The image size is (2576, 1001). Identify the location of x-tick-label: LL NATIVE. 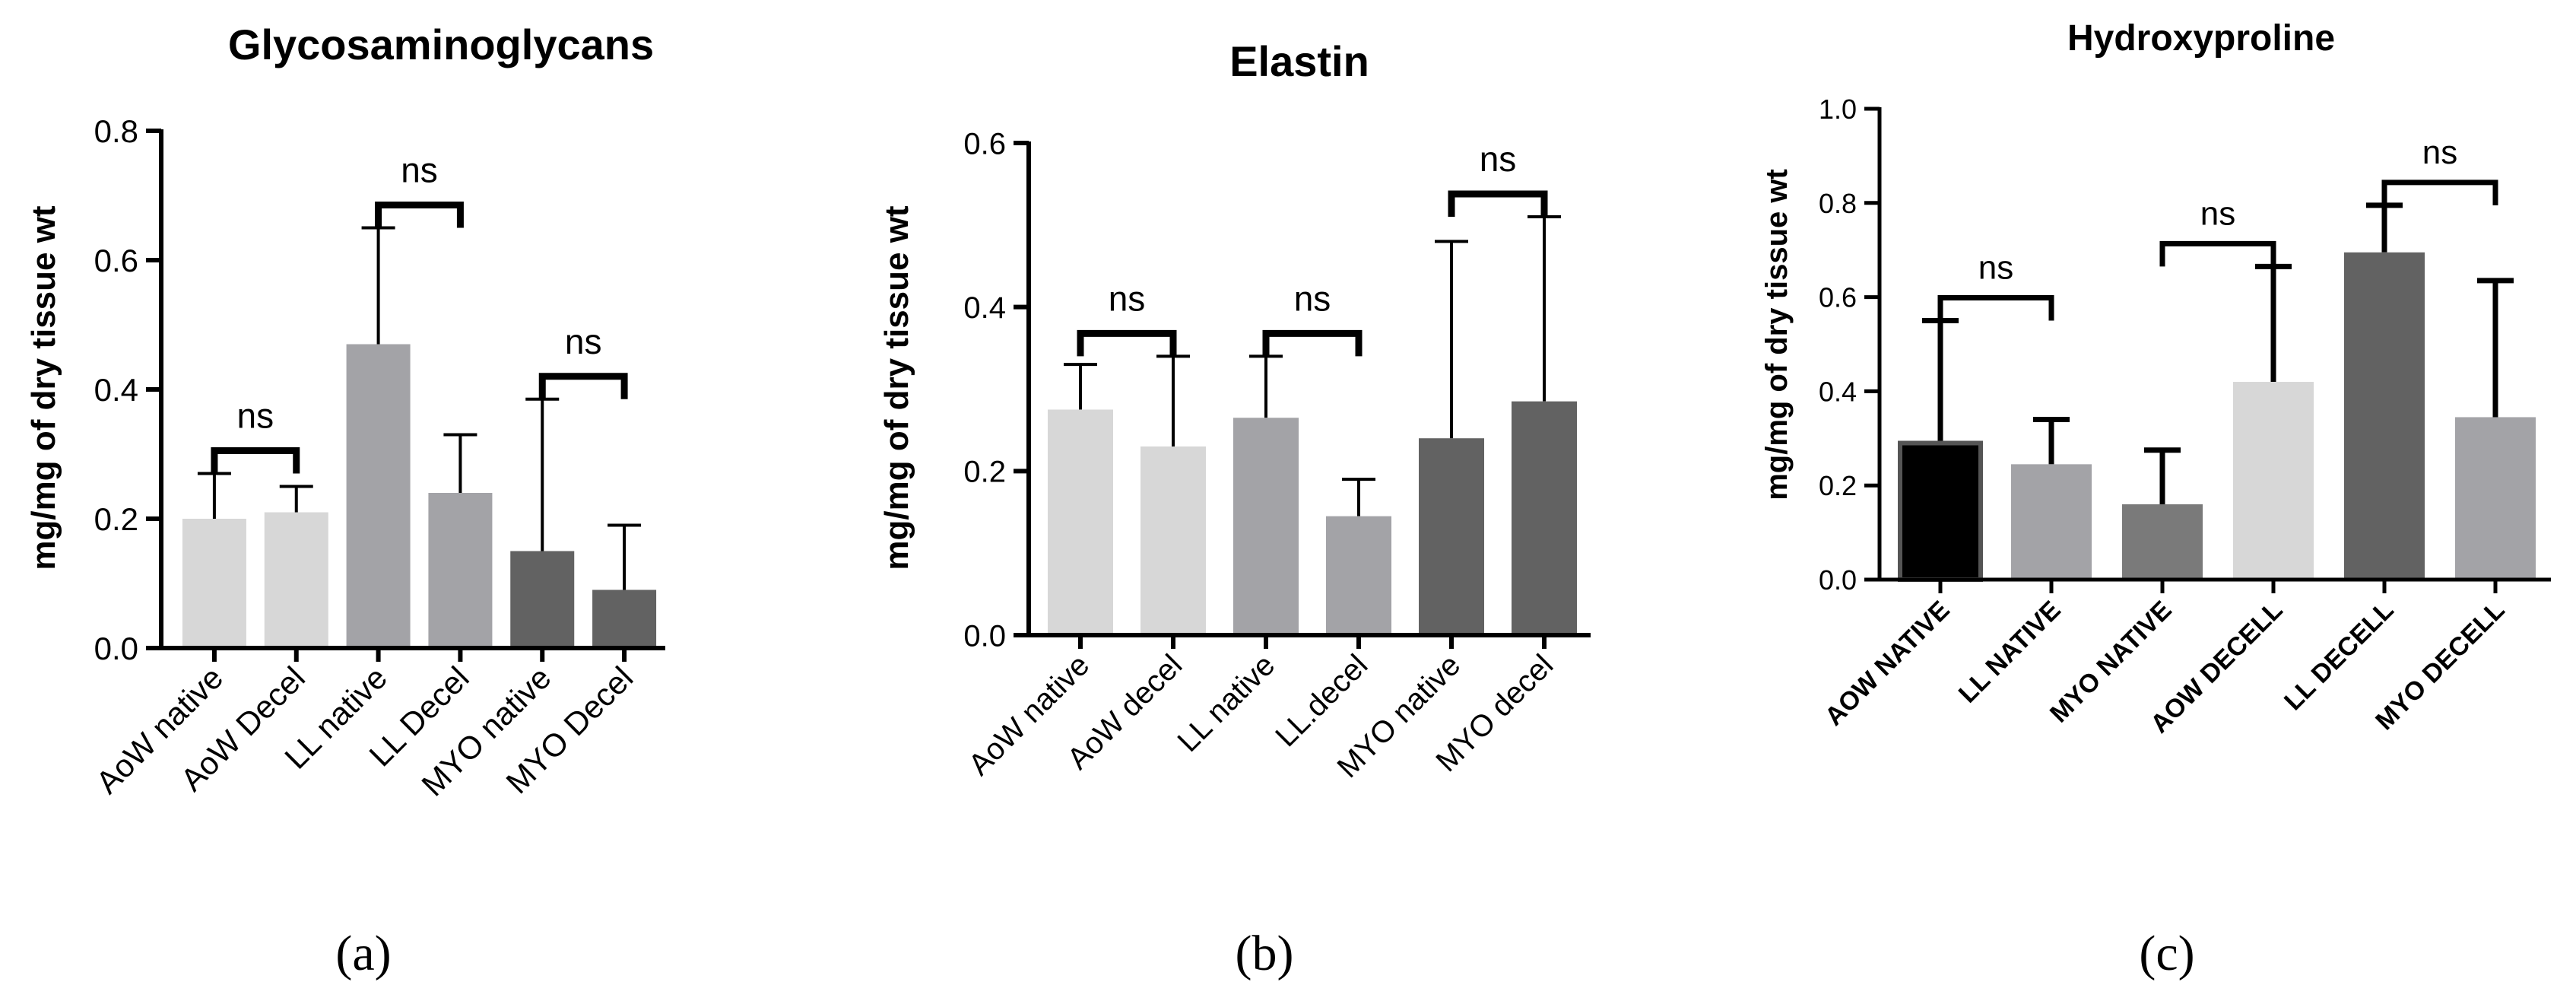
(2010, 652).